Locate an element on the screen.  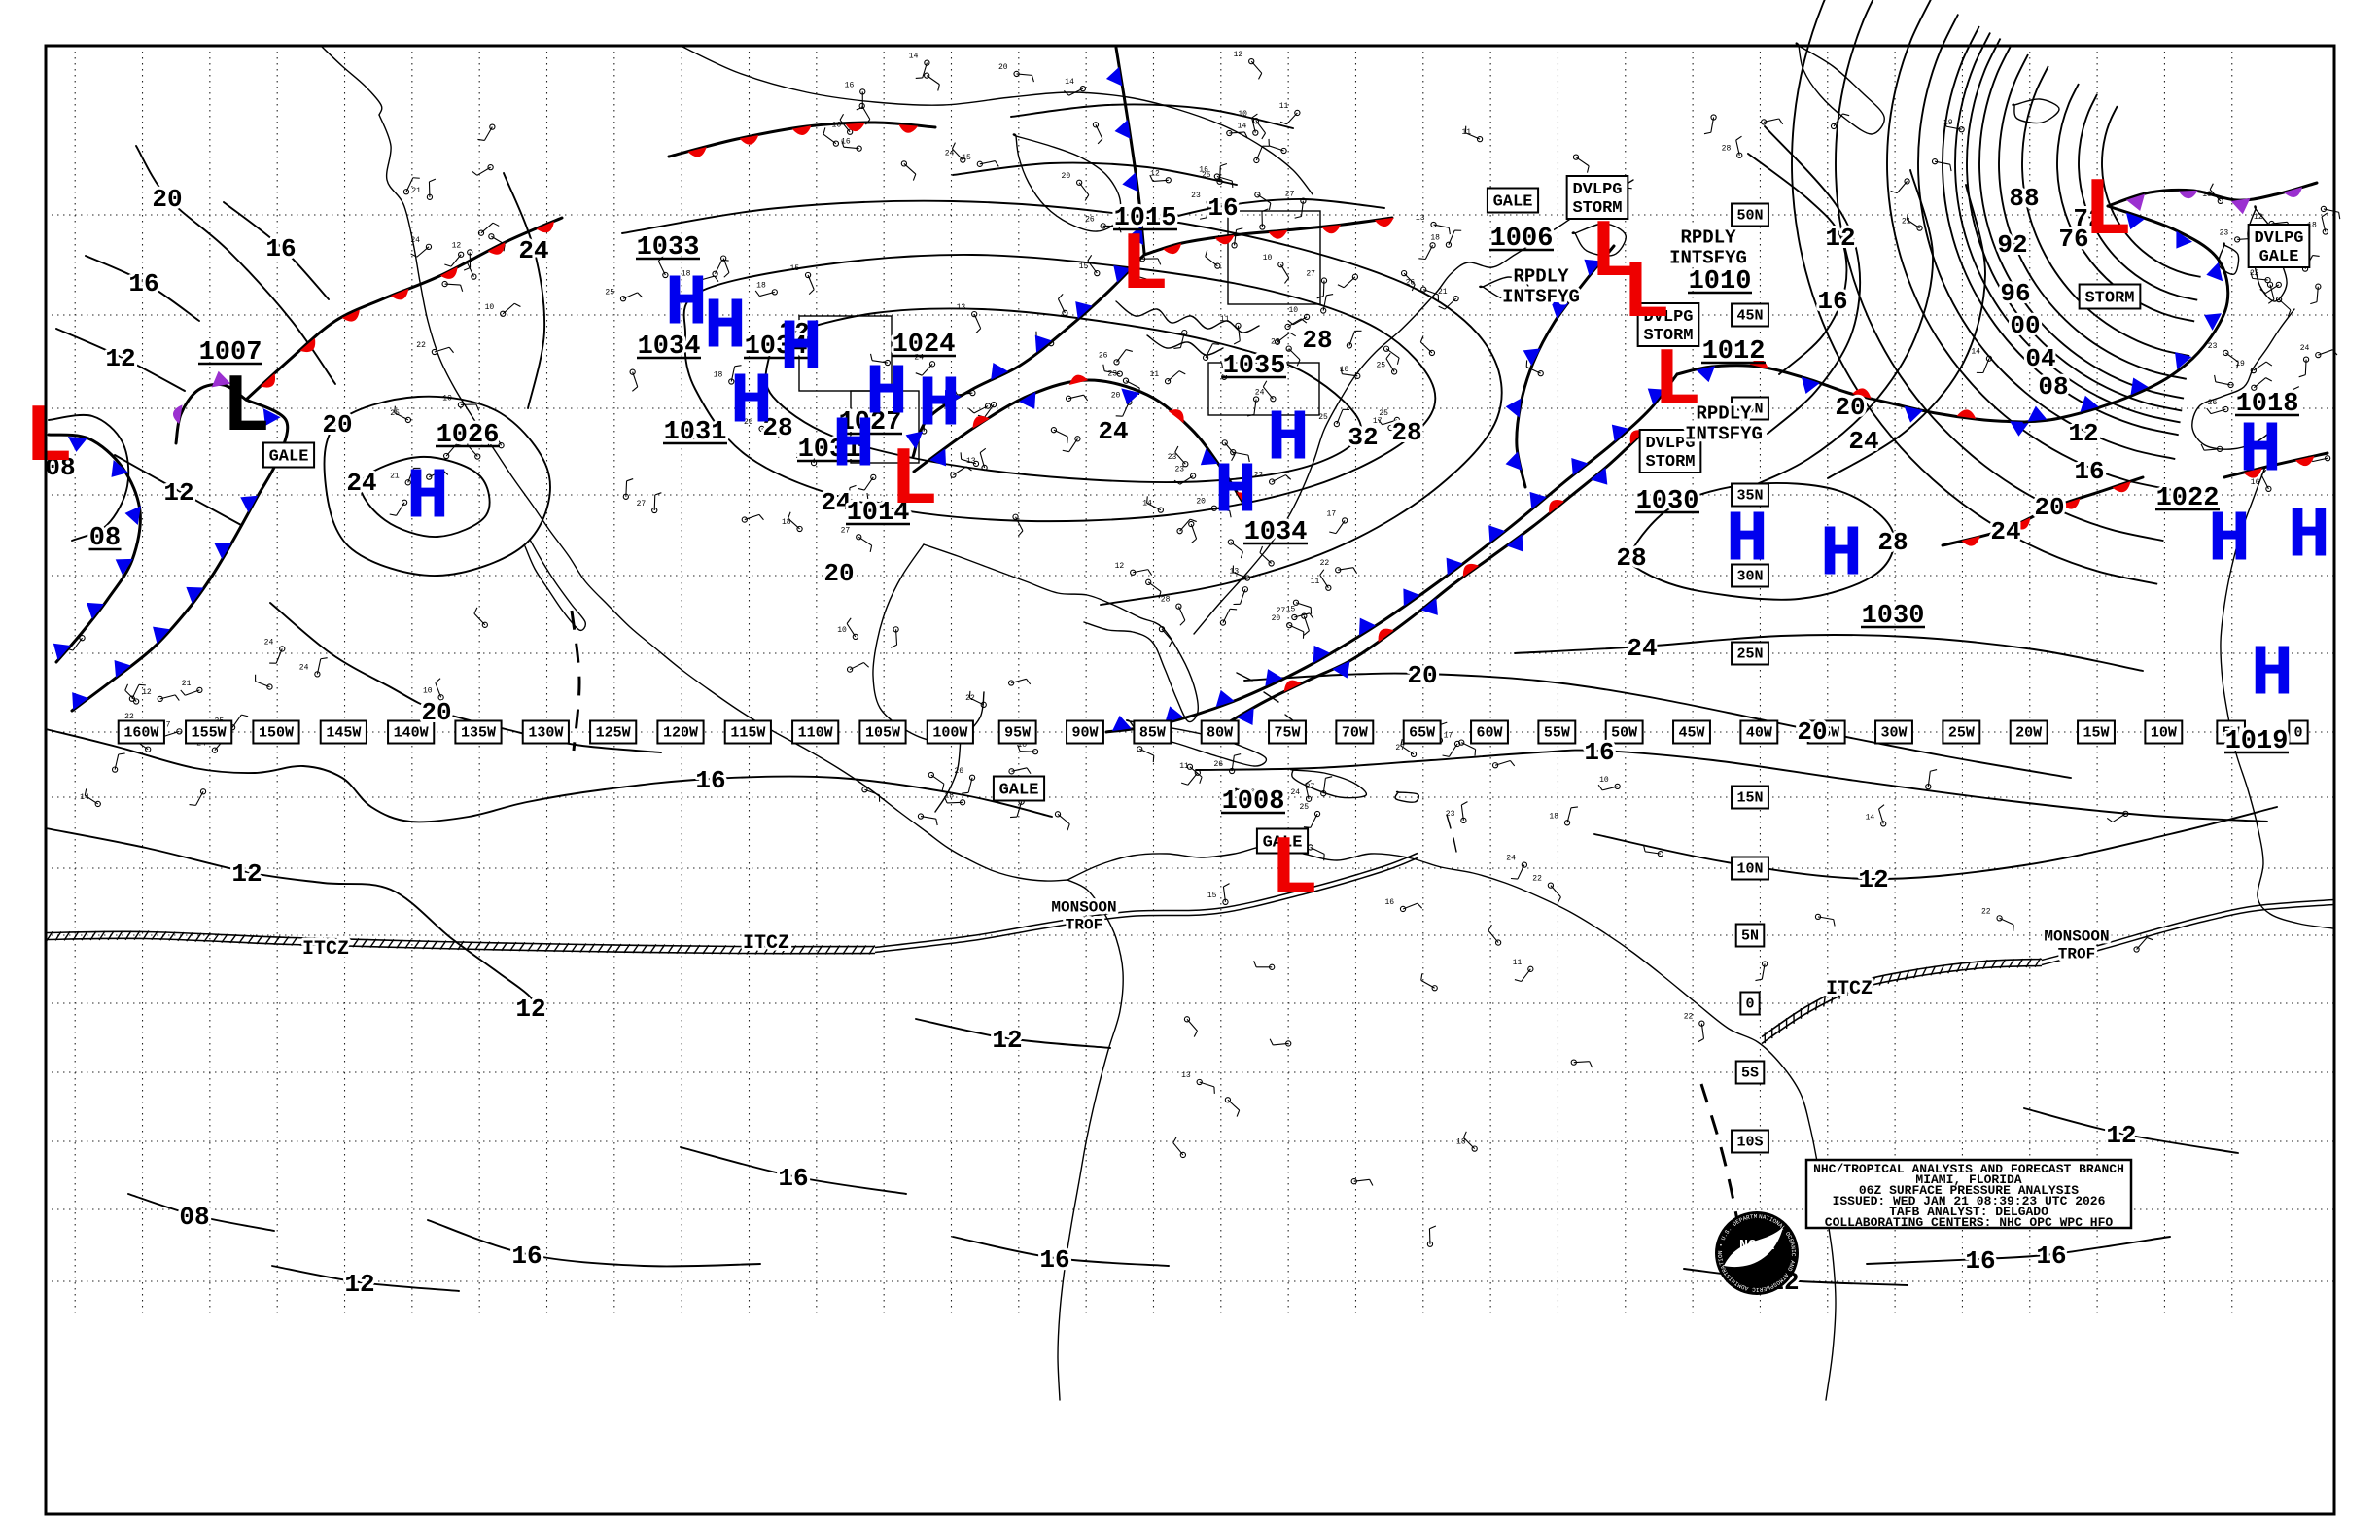
lon-label-text: 135W is located at coordinates (478, 733).